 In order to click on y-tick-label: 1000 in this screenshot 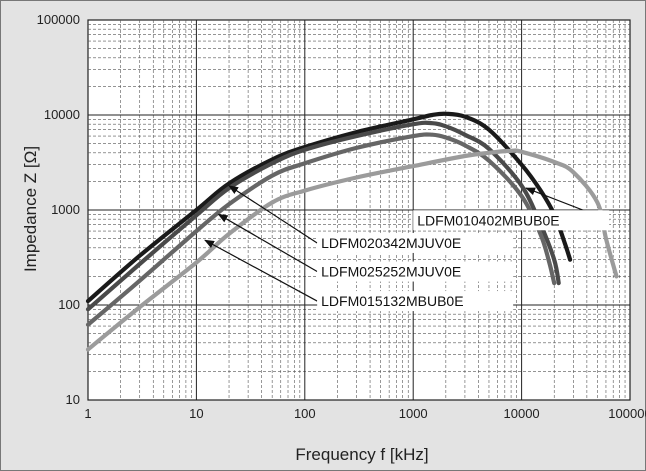, I will do `click(65, 209)`.